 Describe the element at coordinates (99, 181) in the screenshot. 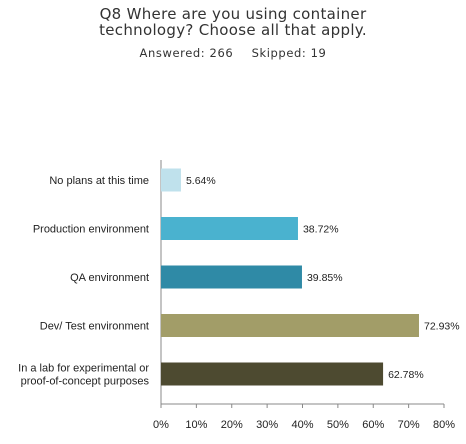

I see `category-label-1: No plans at this time` at that location.